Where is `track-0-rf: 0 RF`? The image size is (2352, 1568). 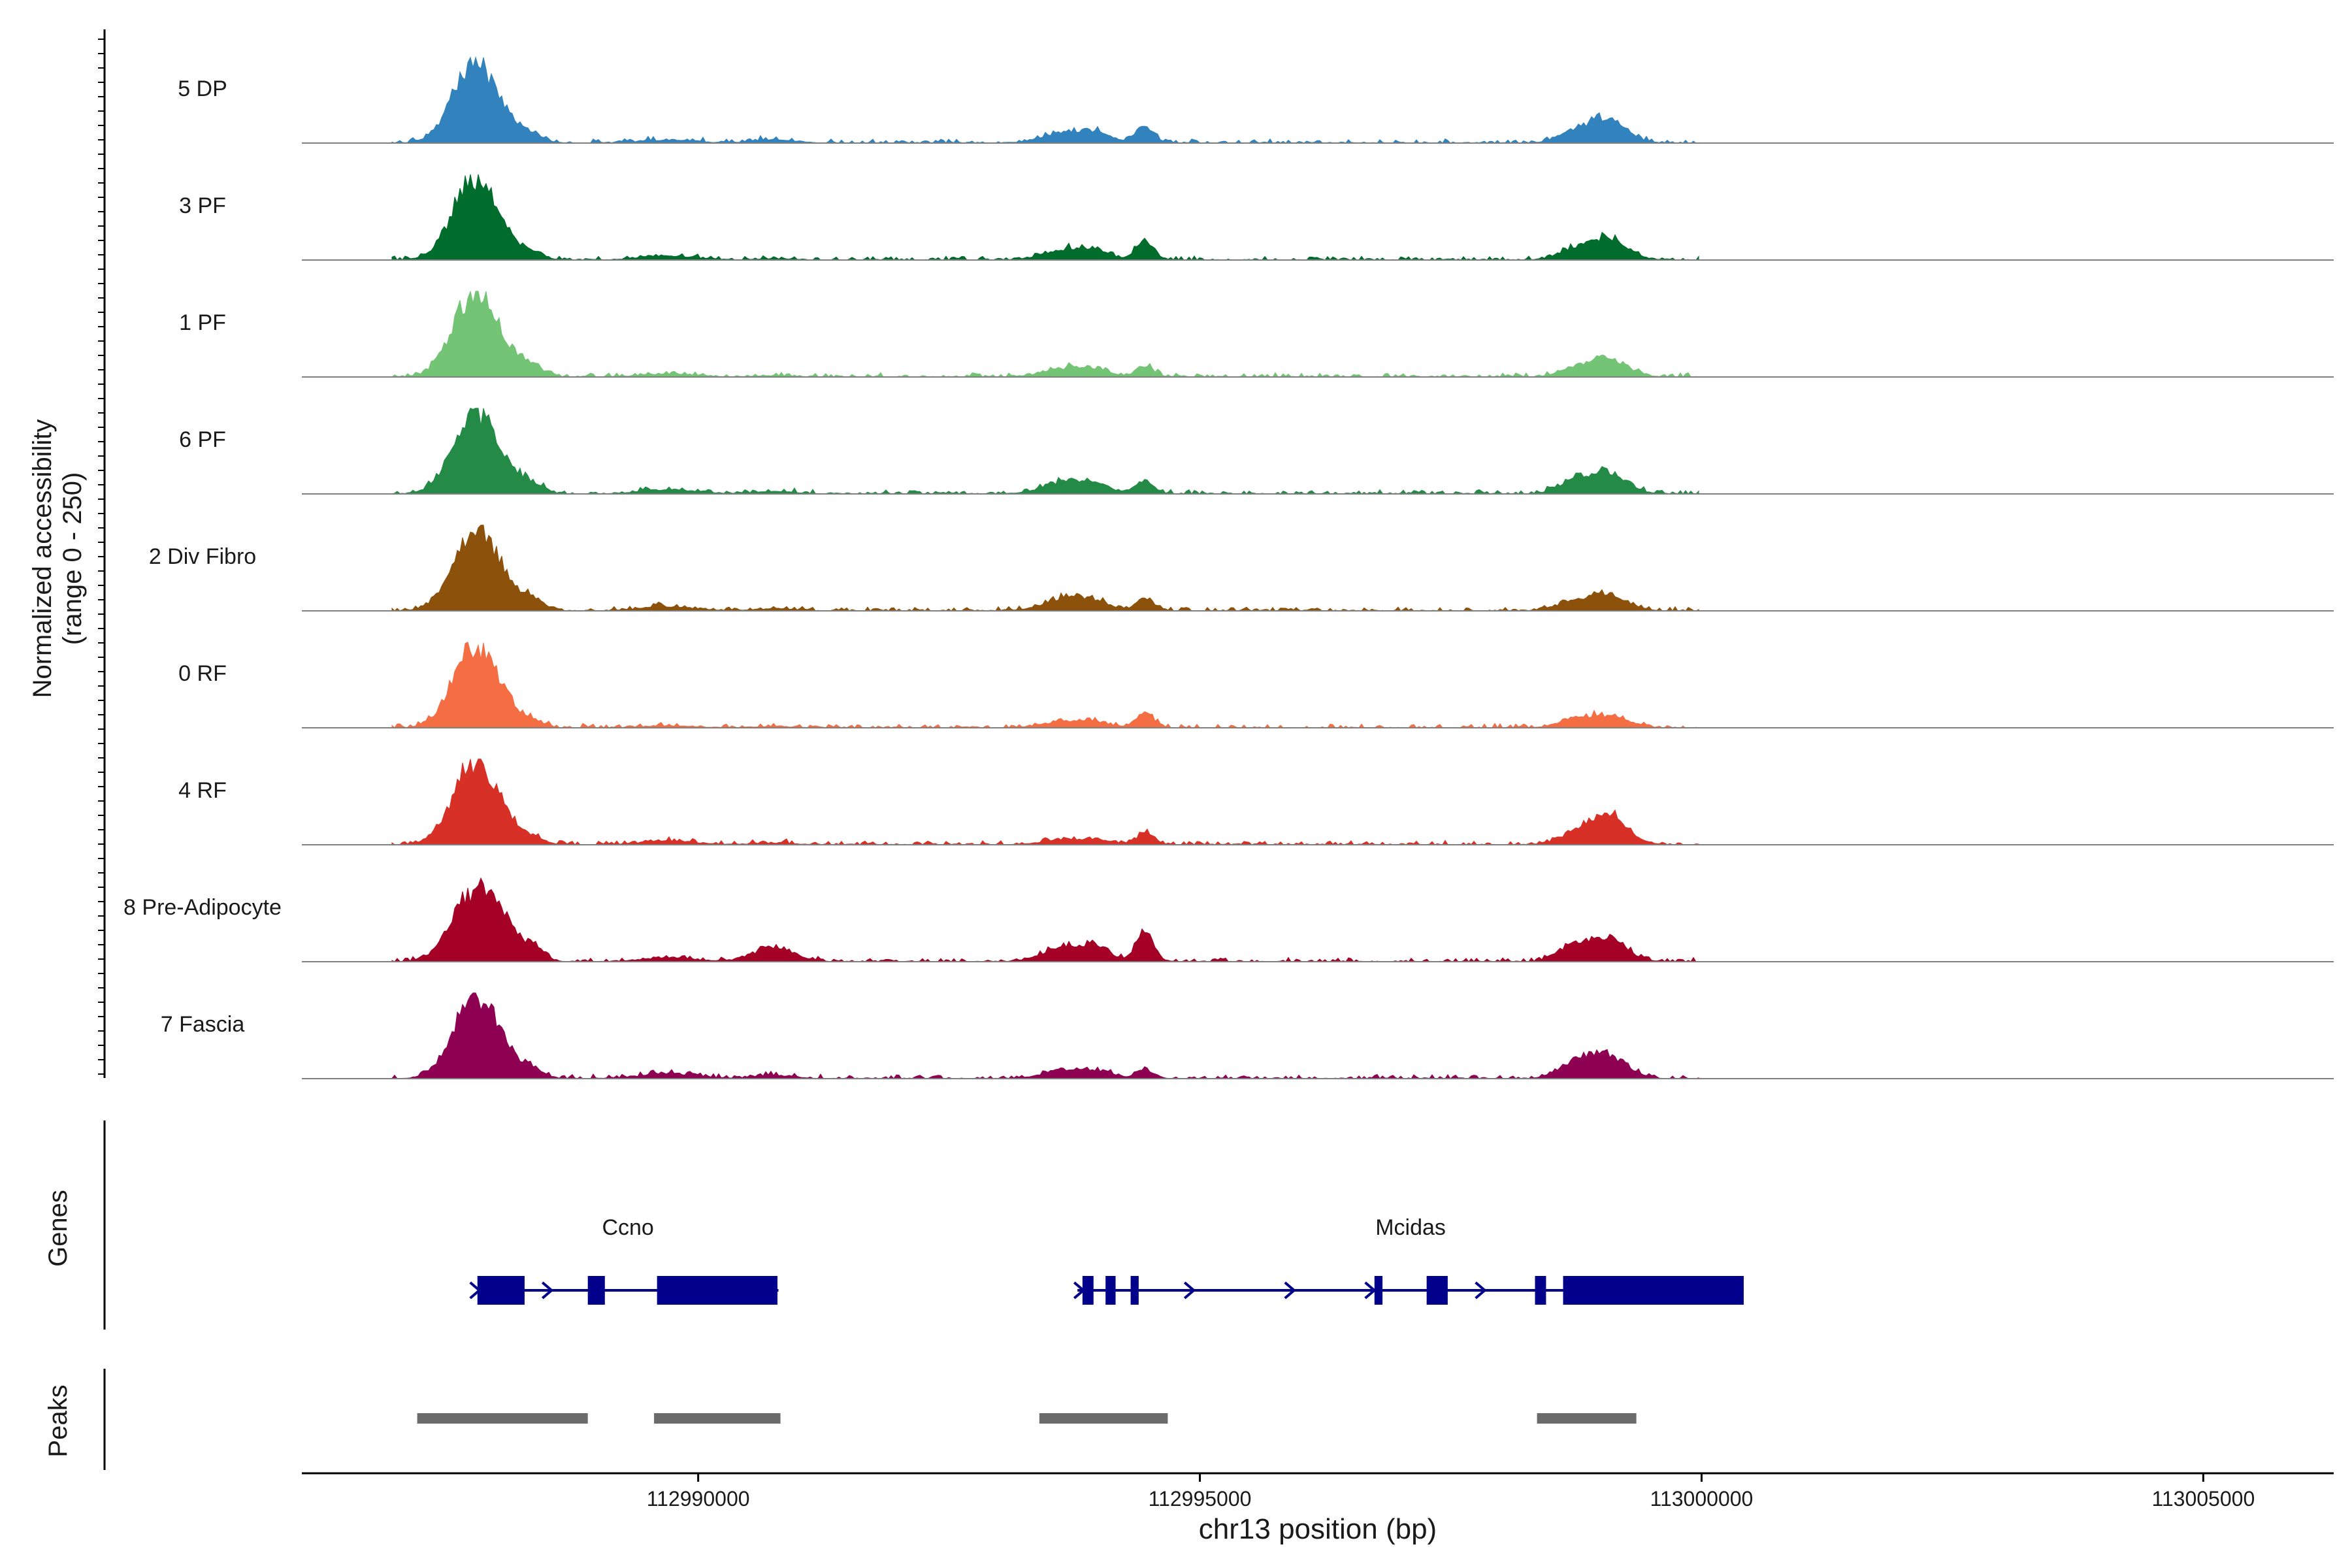 track-0-rf: 0 RF is located at coordinates (1256, 685).